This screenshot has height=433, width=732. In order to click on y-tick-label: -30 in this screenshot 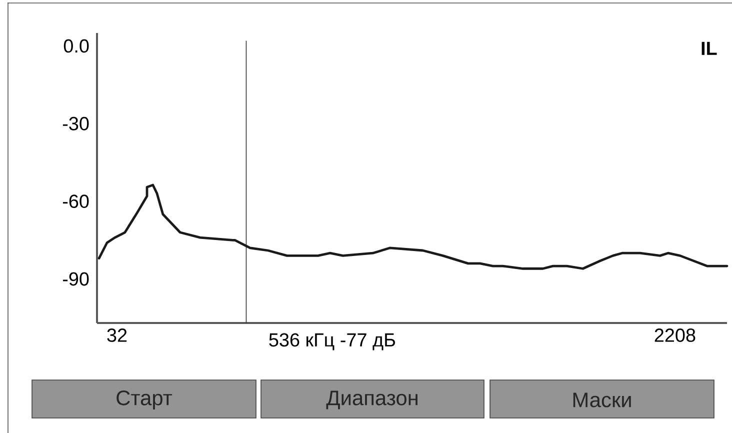, I will do `click(75, 123)`.